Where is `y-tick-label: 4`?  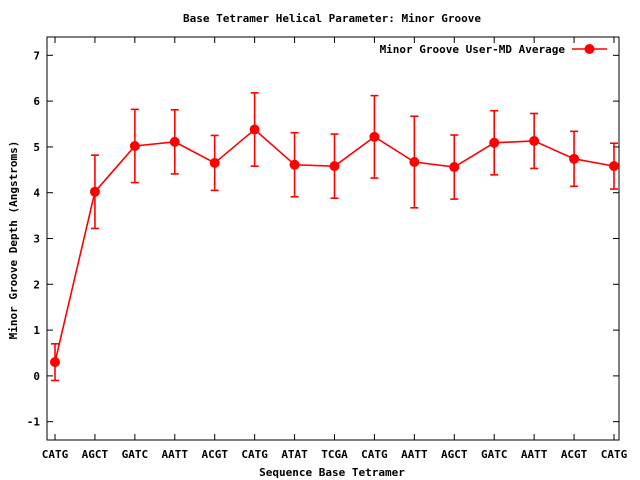
y-tick-label: 4 is located at coordinates (36, 193).